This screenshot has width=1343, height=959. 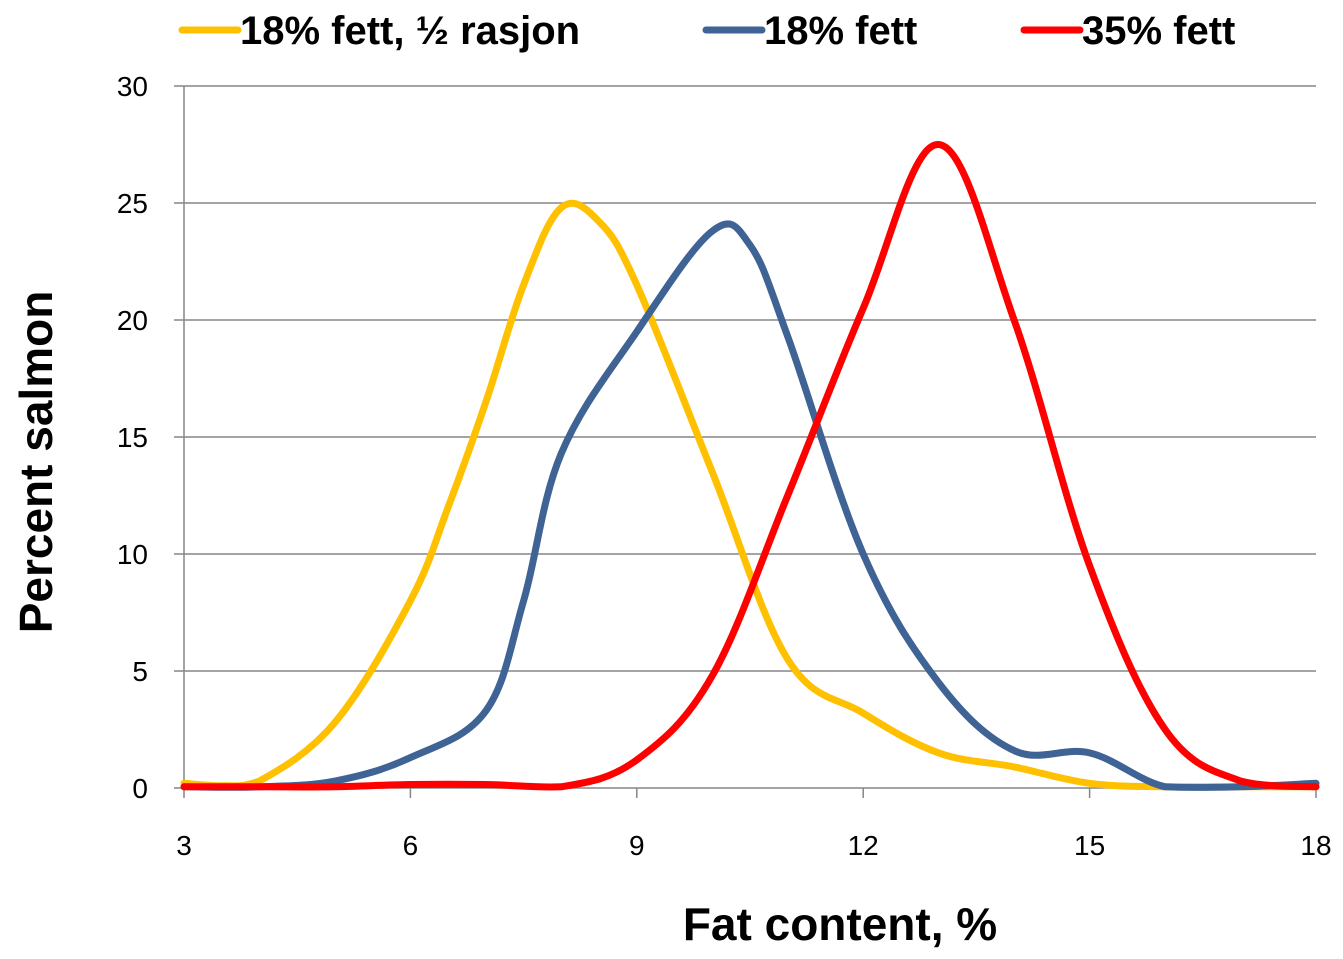 I want to click on x-tick-label: 18, so click(x=1315, y=845).